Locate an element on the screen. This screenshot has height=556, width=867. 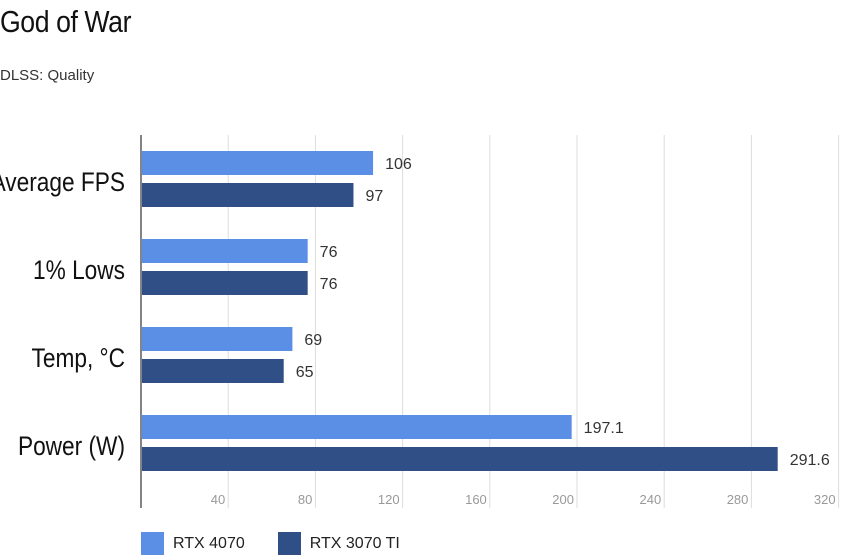
legend-item-rtx-4070: RTX 4070 is located at coordinates (193, 543).